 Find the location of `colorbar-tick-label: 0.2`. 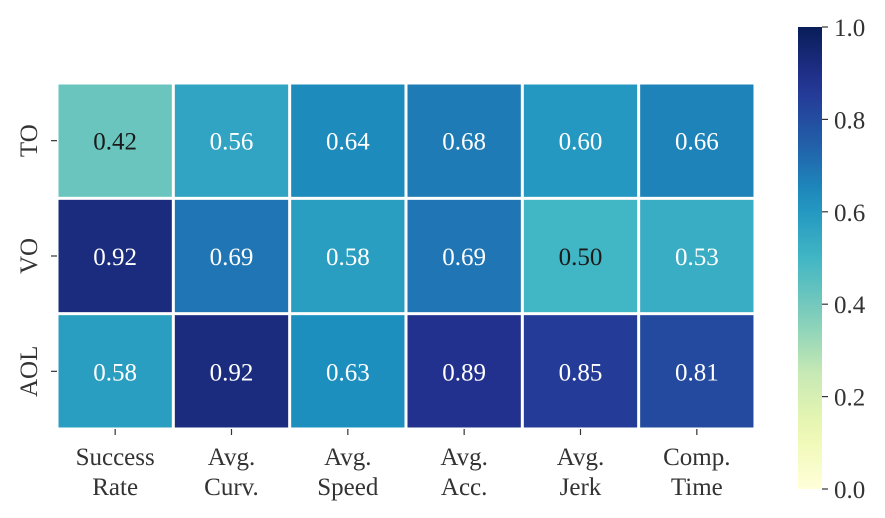

colorbar-tick-label: 0.2 is located at coordinates (849, 398).